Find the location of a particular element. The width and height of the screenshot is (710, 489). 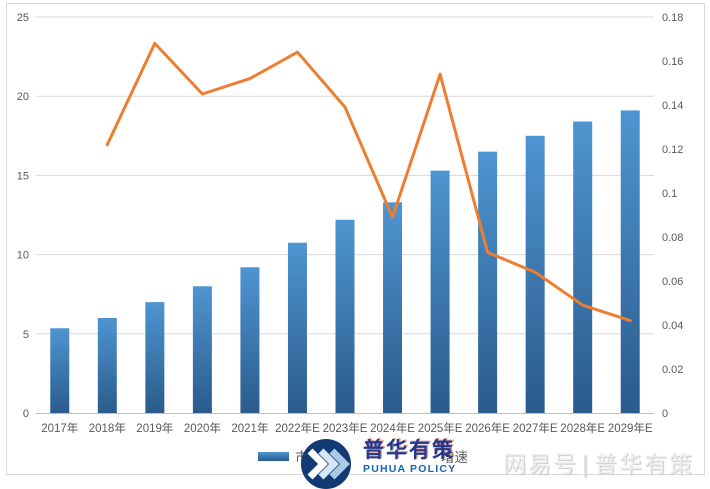

left-axis-tick: 25 is located at coordinates (23, 18).